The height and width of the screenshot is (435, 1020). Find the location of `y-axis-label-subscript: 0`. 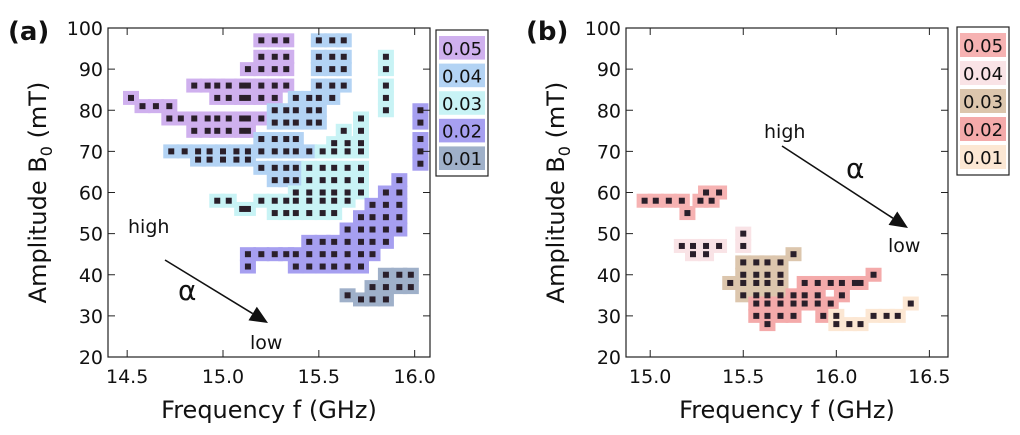

y-axis-label-subscript: 0 is located at coordinates (564, 151).